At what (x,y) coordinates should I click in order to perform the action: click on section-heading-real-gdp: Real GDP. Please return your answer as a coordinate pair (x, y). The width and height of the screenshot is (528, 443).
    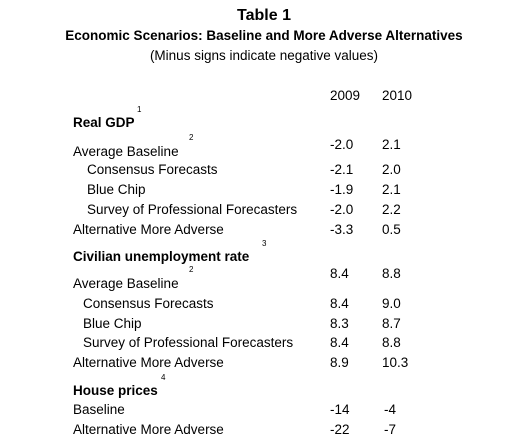
    Looking at the image, I should click on (104, 122).